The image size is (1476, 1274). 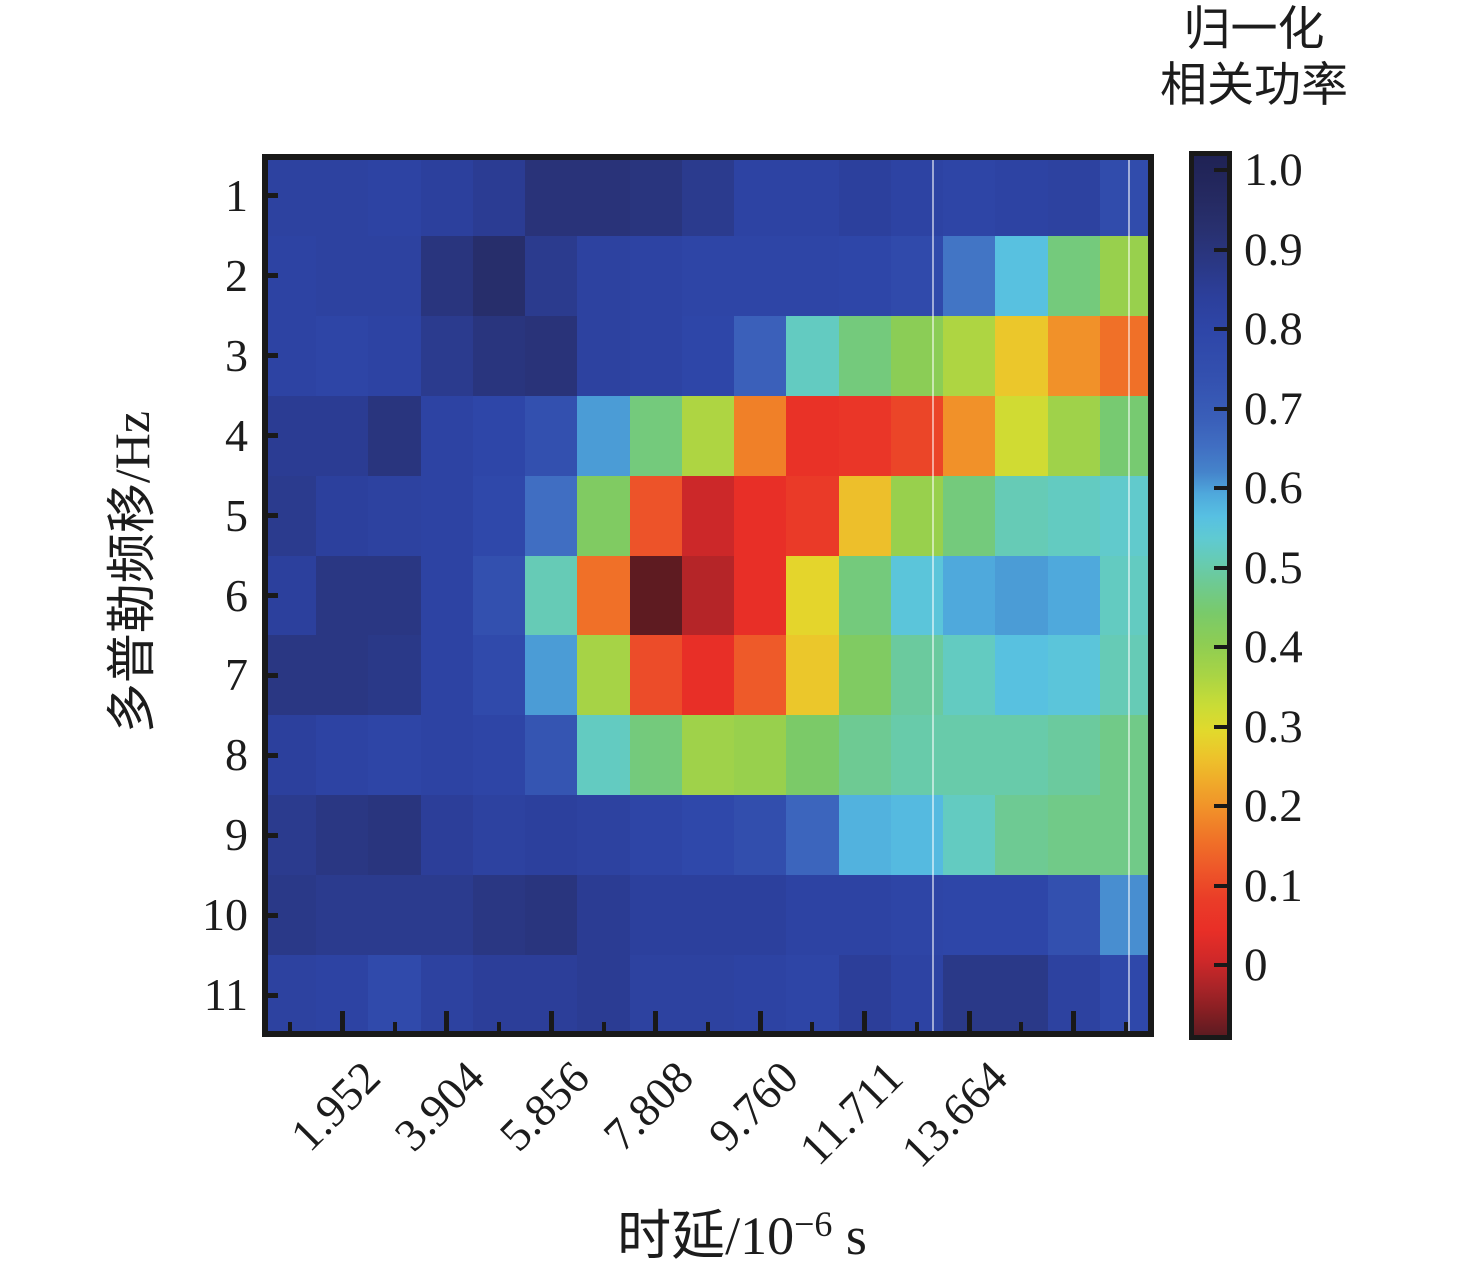 What do you see at coordinates (236, 675) in the screenshot?
I see `y-tick-label: 7` at bounding box center [236, 675].